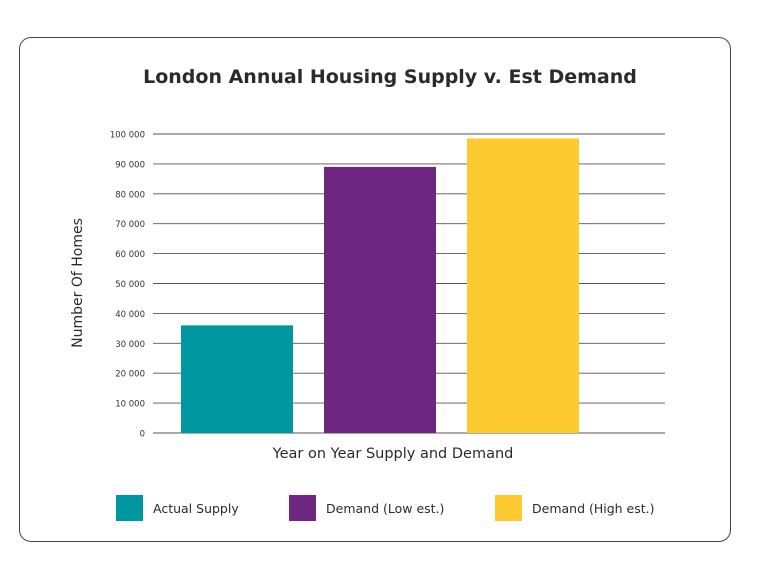 This screenshot has width=768, height=579. I want to click on legend-label: Demand (High est.), so click(593, 508).